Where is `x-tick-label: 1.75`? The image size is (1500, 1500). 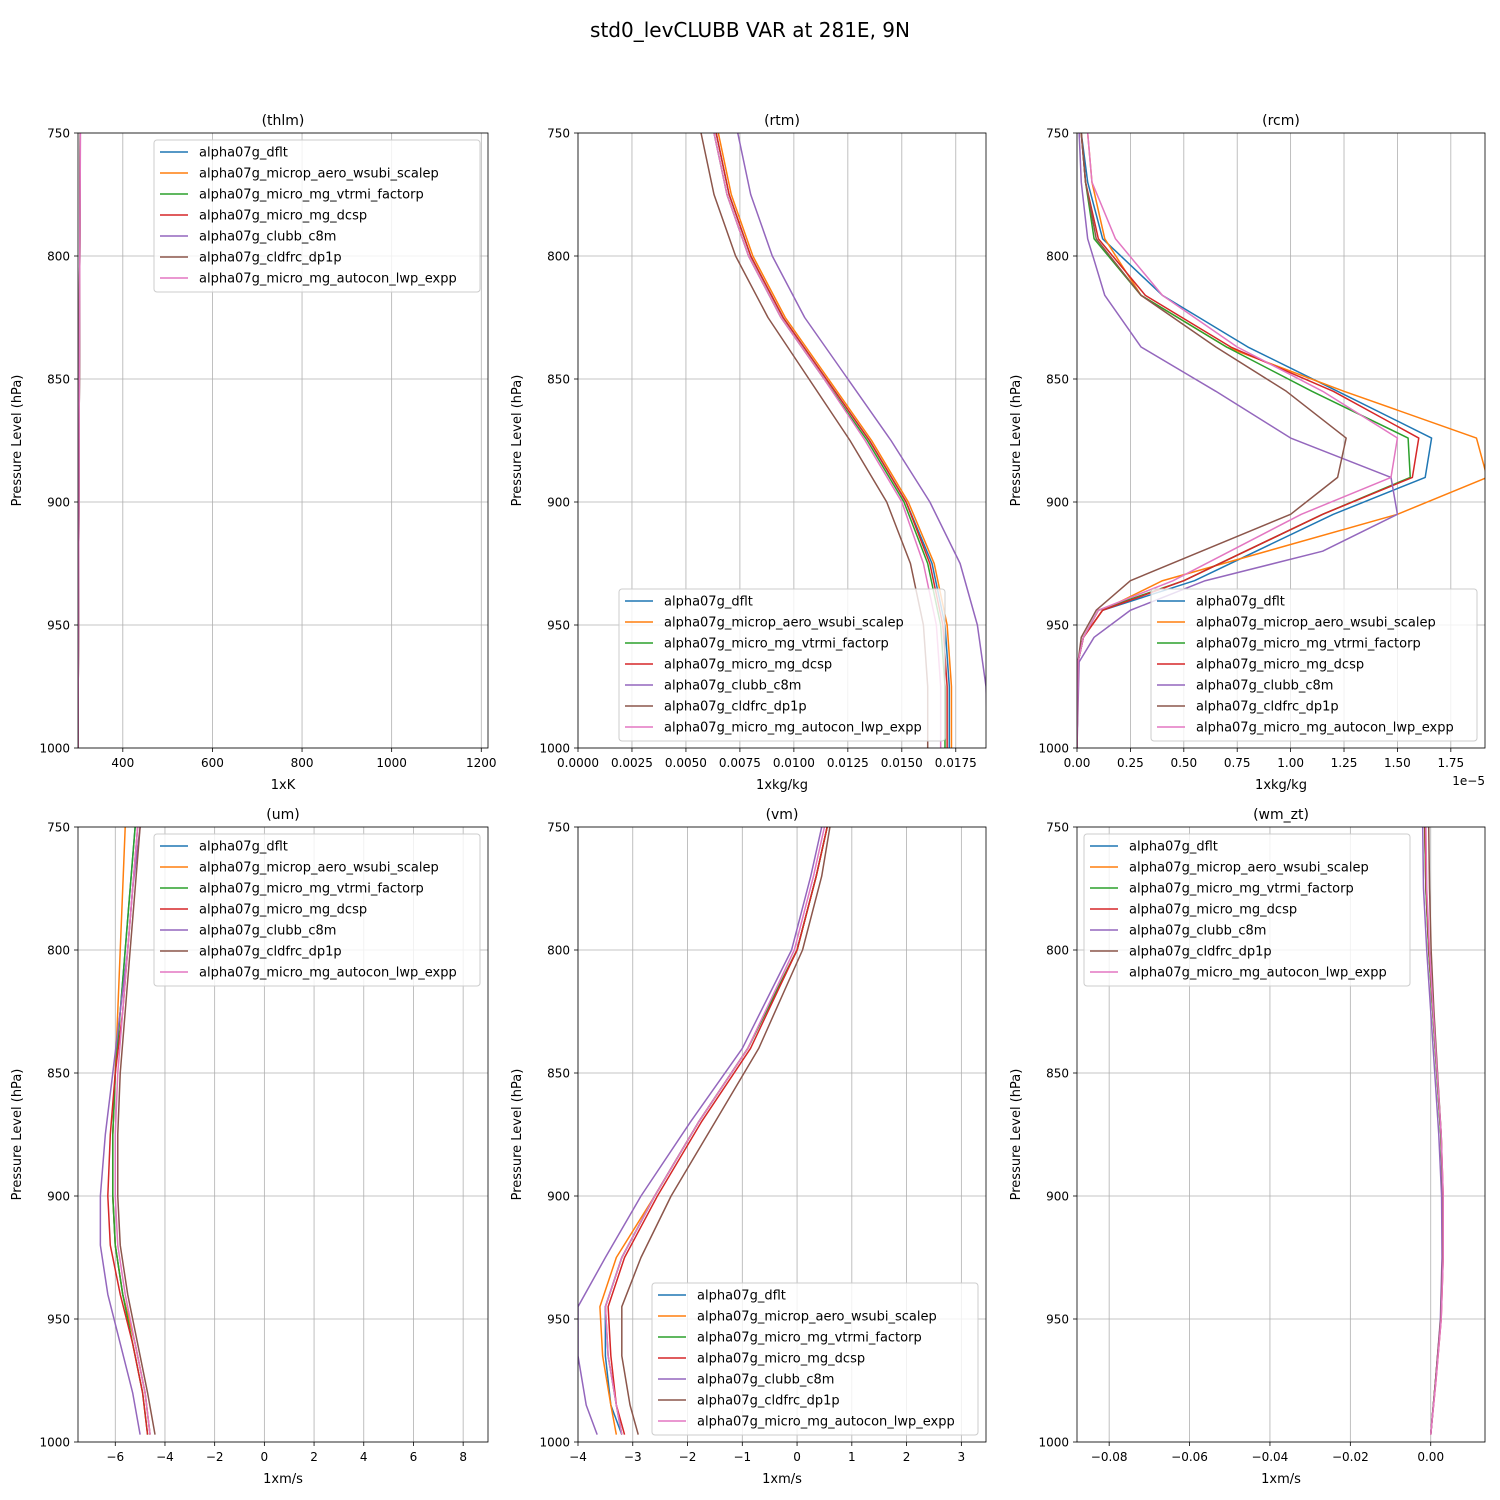 x-tick-label: 1.75 is located at coordinates (1450, 763).